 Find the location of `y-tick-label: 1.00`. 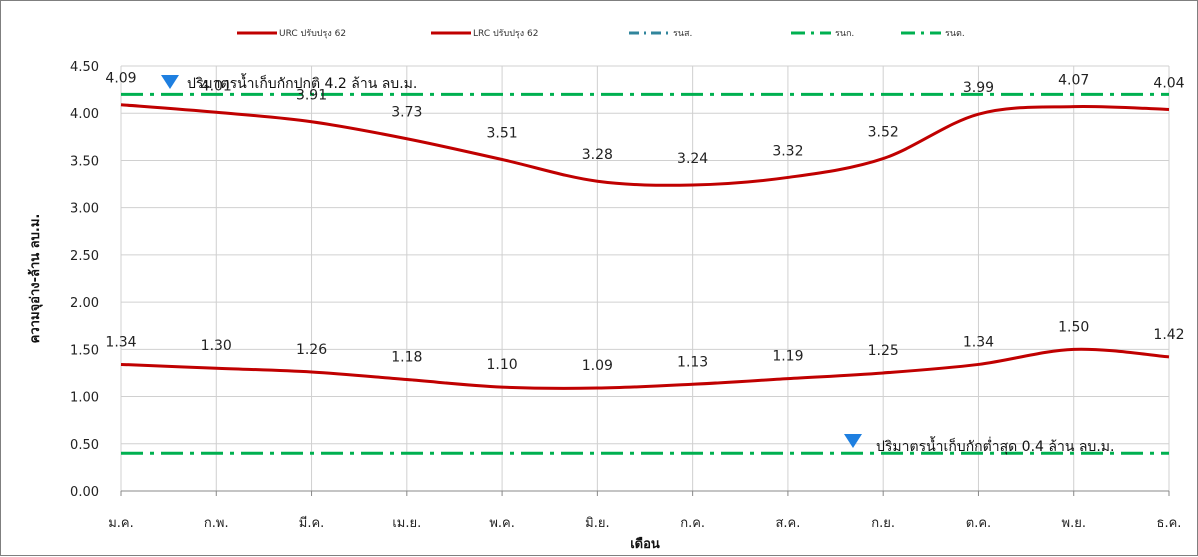

y-tick-label: 1.00 is located at coordinates (84, 398).